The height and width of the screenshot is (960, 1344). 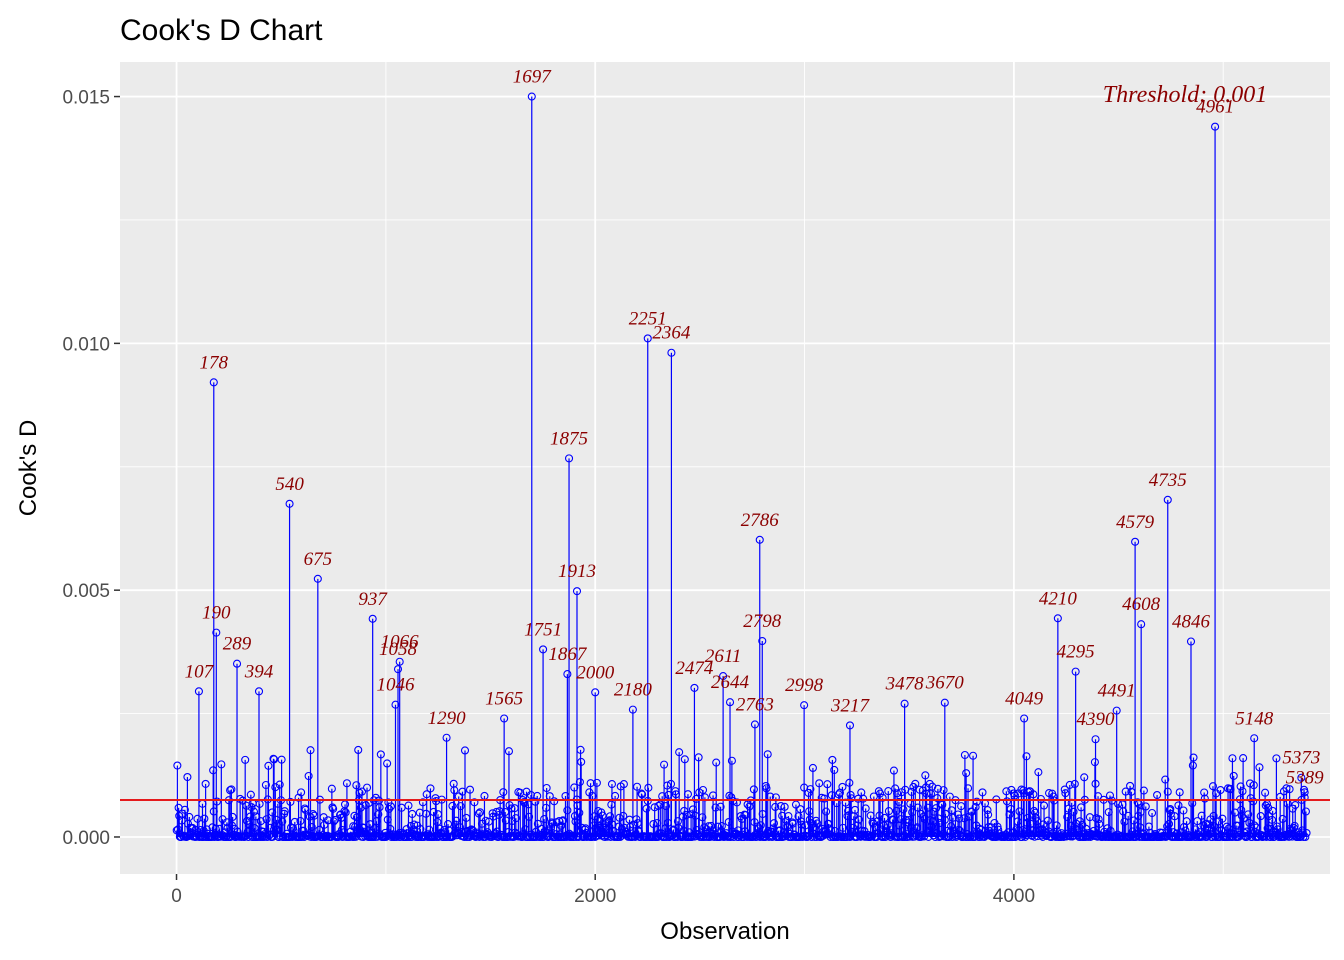 I want to click on point-label: 4735, so click(x=1168, y=480).